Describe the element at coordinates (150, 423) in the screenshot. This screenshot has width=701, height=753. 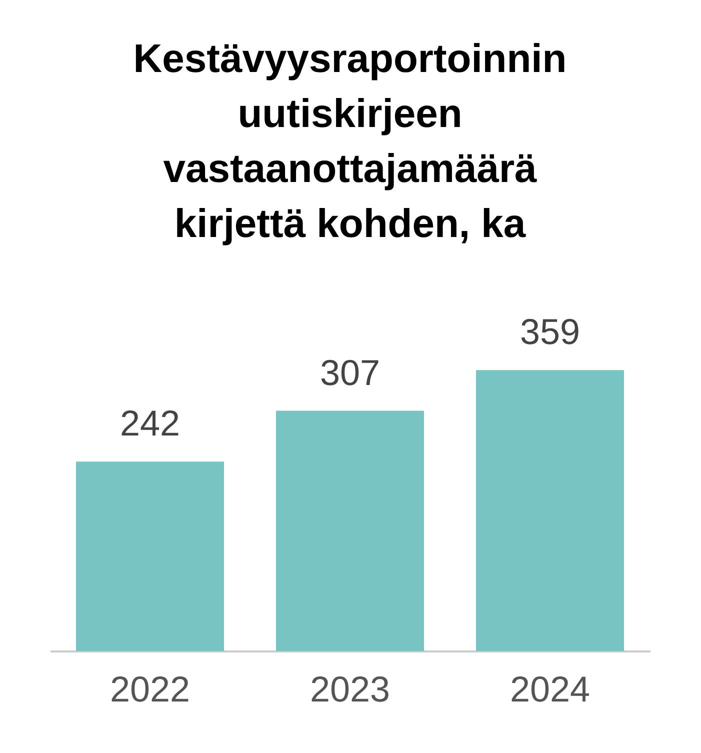
I see `data-label: 242` at that location.